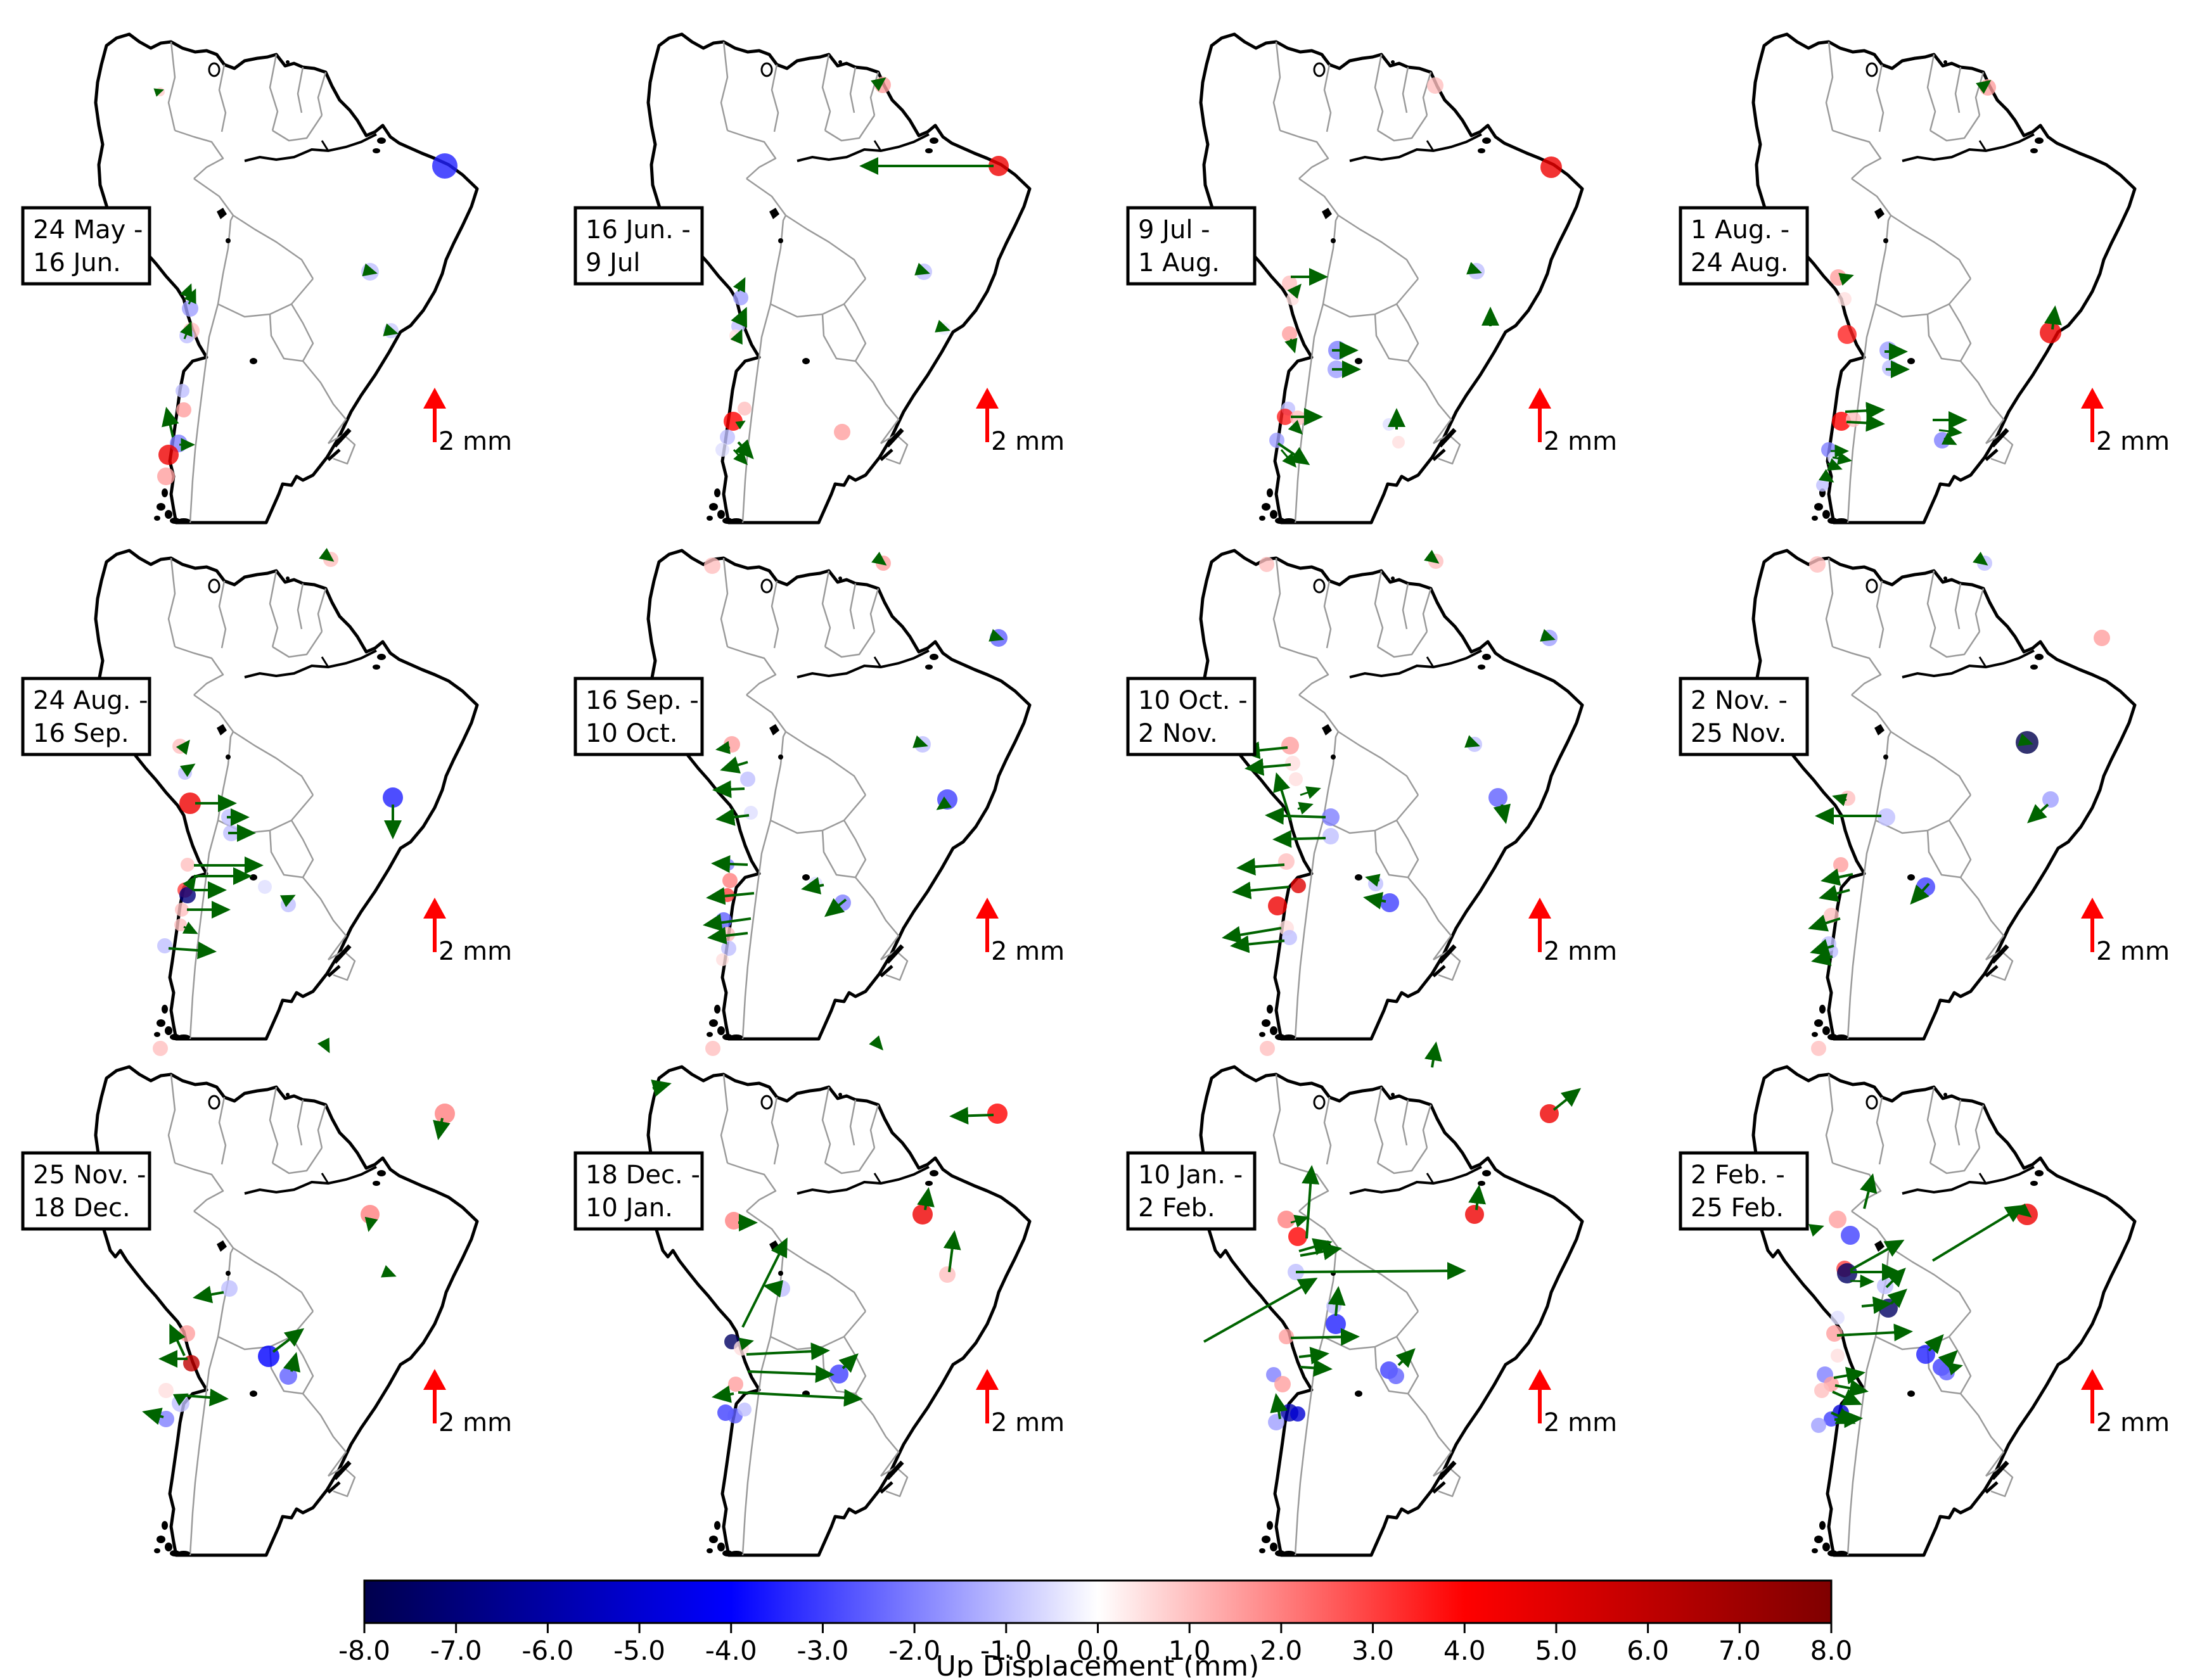  I want to click on colorbar-tick-label: 6.0, so click(1648, 1650).